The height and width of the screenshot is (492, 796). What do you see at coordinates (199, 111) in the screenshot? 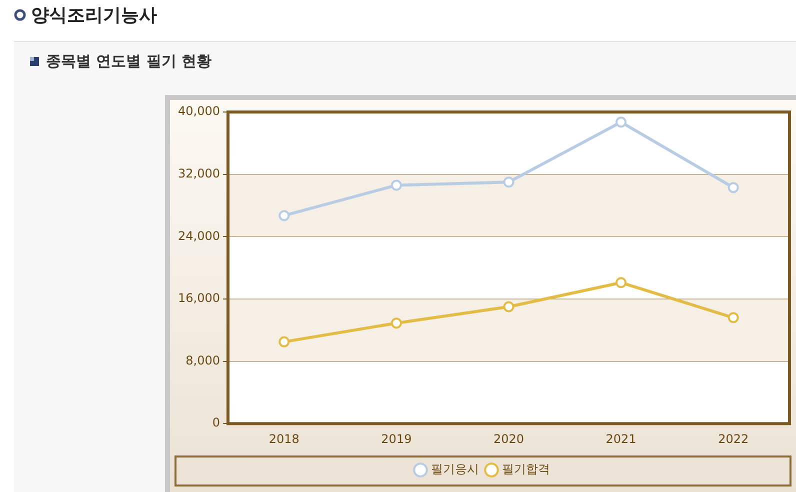
I see `y-tick-label: 40,000` at bounding box center [199, 111].